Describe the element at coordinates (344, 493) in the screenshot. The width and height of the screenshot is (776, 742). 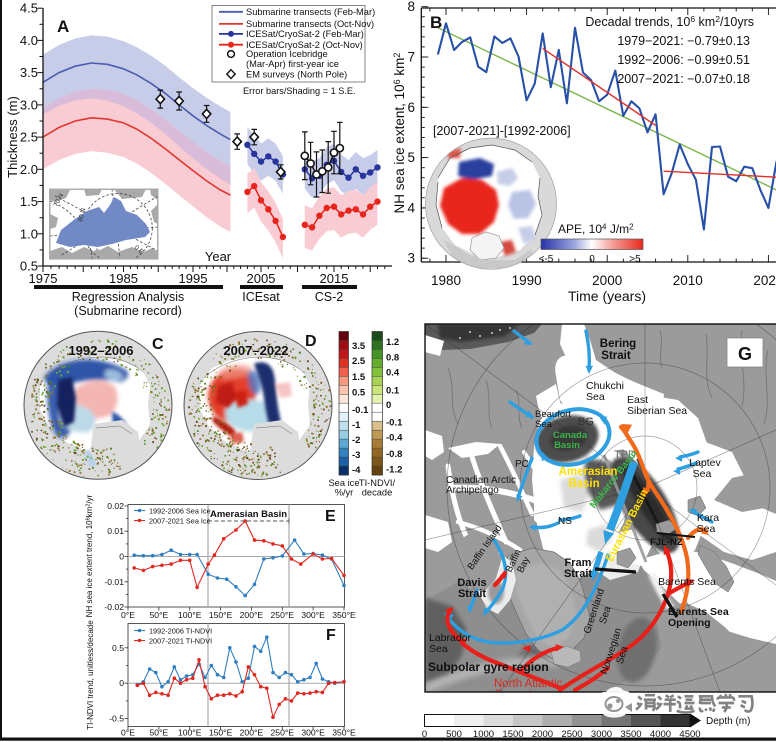
I see `svg-text: %/yr` at that location.